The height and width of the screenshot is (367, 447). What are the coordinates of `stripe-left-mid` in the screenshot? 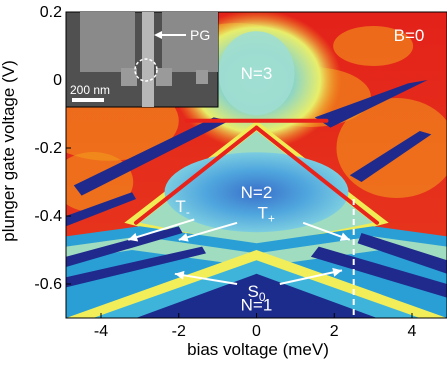 It's located at (101, 209).